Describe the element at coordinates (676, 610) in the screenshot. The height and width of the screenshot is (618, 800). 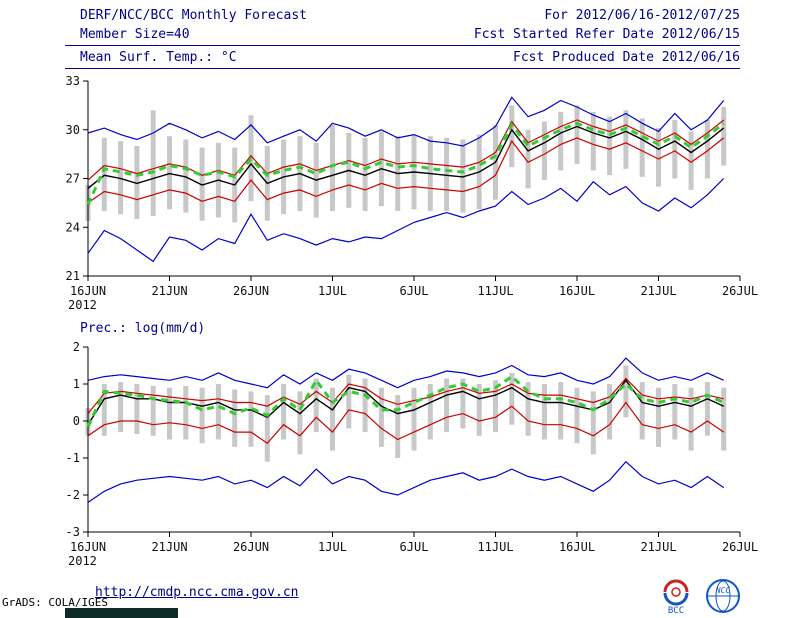
I see `bcc-logo-text: BCC` at that location.